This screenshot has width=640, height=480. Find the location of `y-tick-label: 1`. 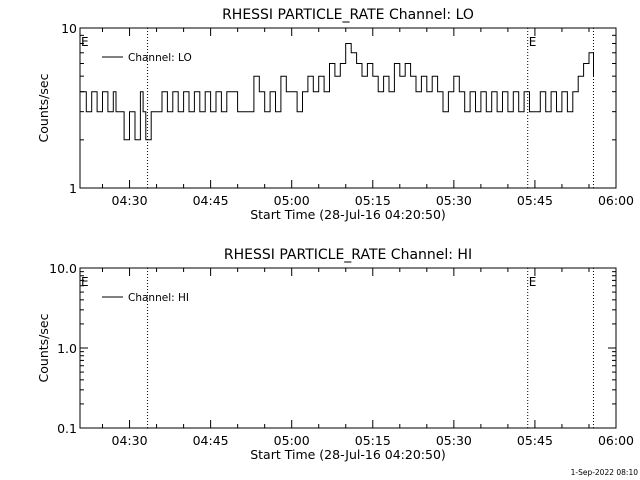

y-tick-label: 1 is located at coordinates (73, 188).